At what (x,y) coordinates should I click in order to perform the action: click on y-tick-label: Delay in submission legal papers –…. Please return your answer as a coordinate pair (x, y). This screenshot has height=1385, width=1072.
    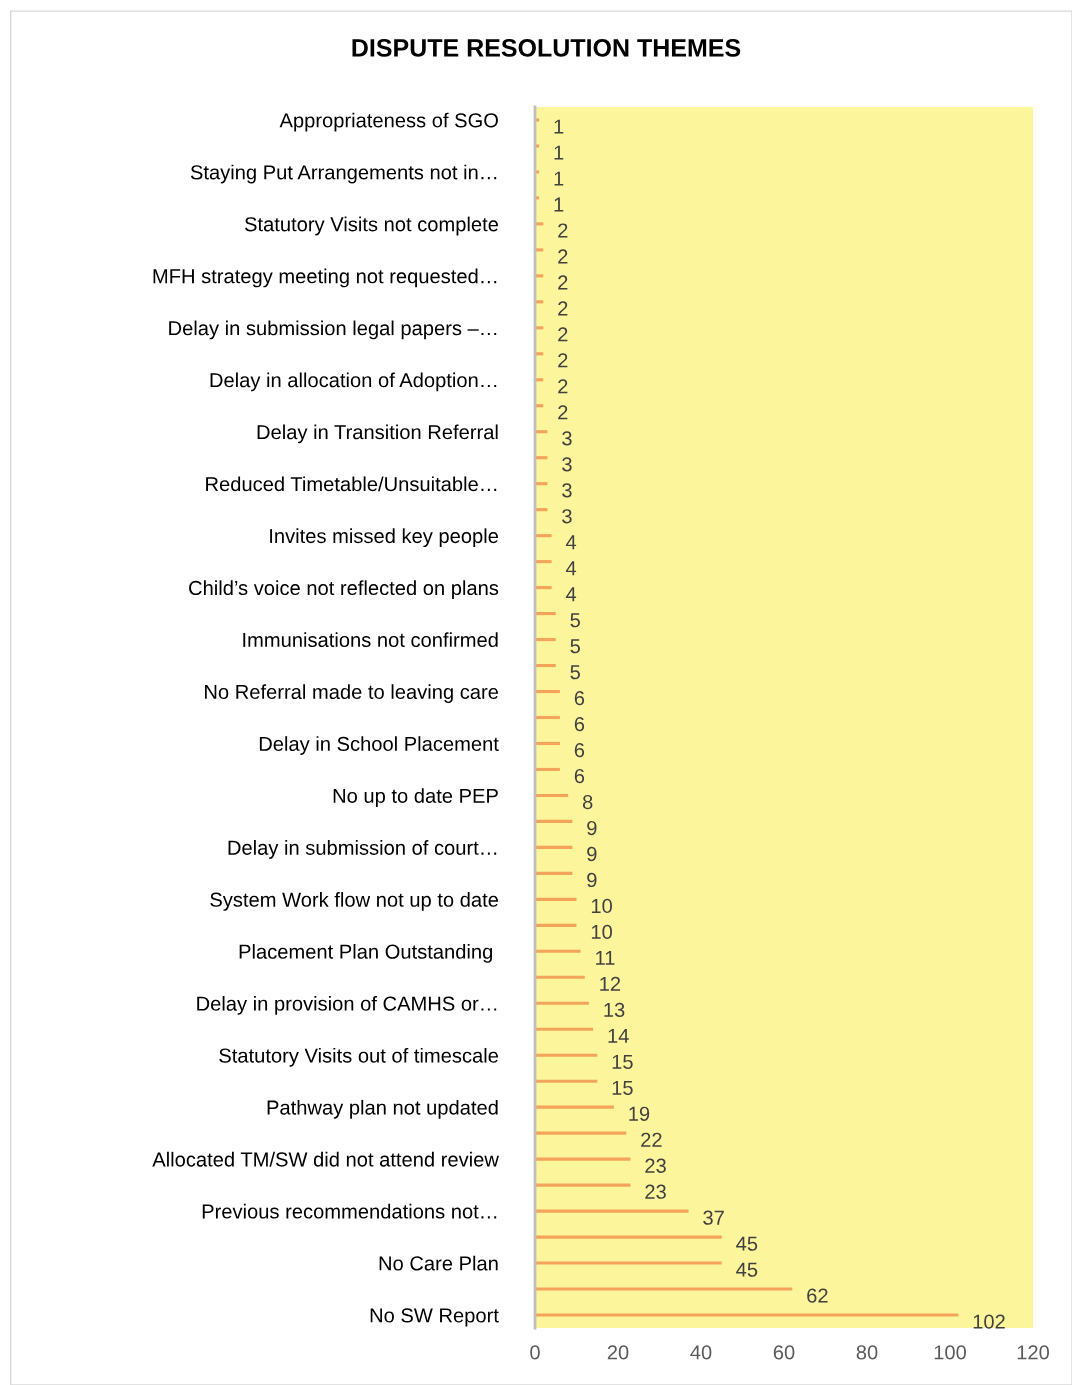
    Looking at the image, I should click on (333, 330).